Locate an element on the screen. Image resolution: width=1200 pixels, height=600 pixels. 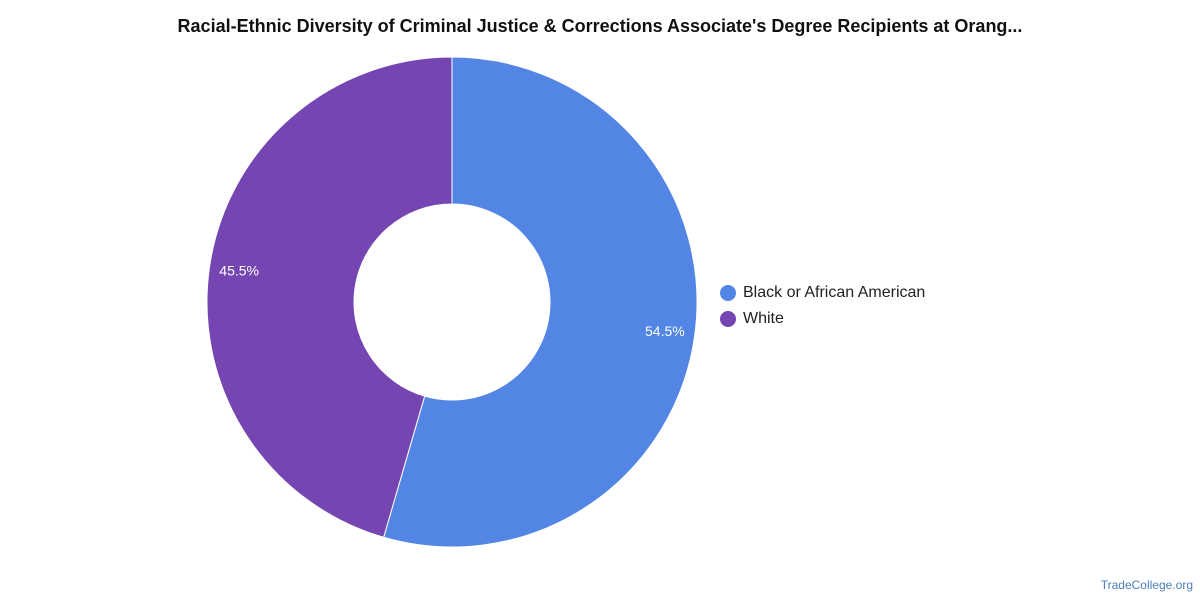
legend-item: Black or African American is located at coordinates (822, 293).